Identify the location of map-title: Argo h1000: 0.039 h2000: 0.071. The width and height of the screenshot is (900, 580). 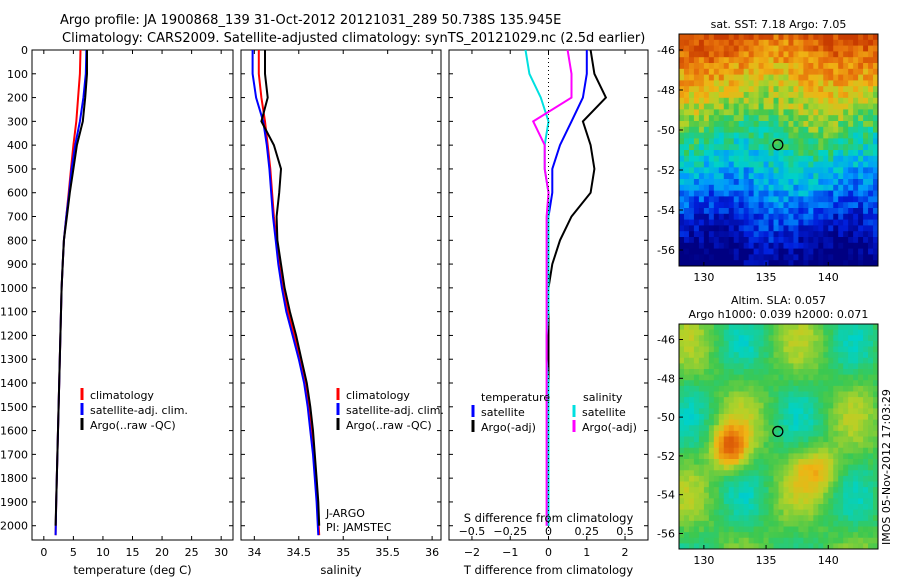
(779, 314).